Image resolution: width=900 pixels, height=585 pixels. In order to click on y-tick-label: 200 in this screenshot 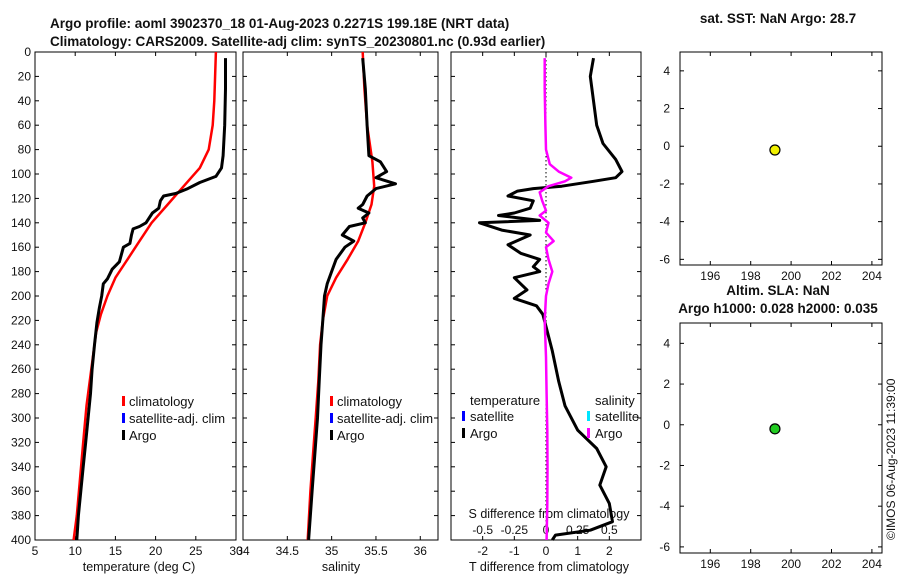, I will do `click(21, 296)`.